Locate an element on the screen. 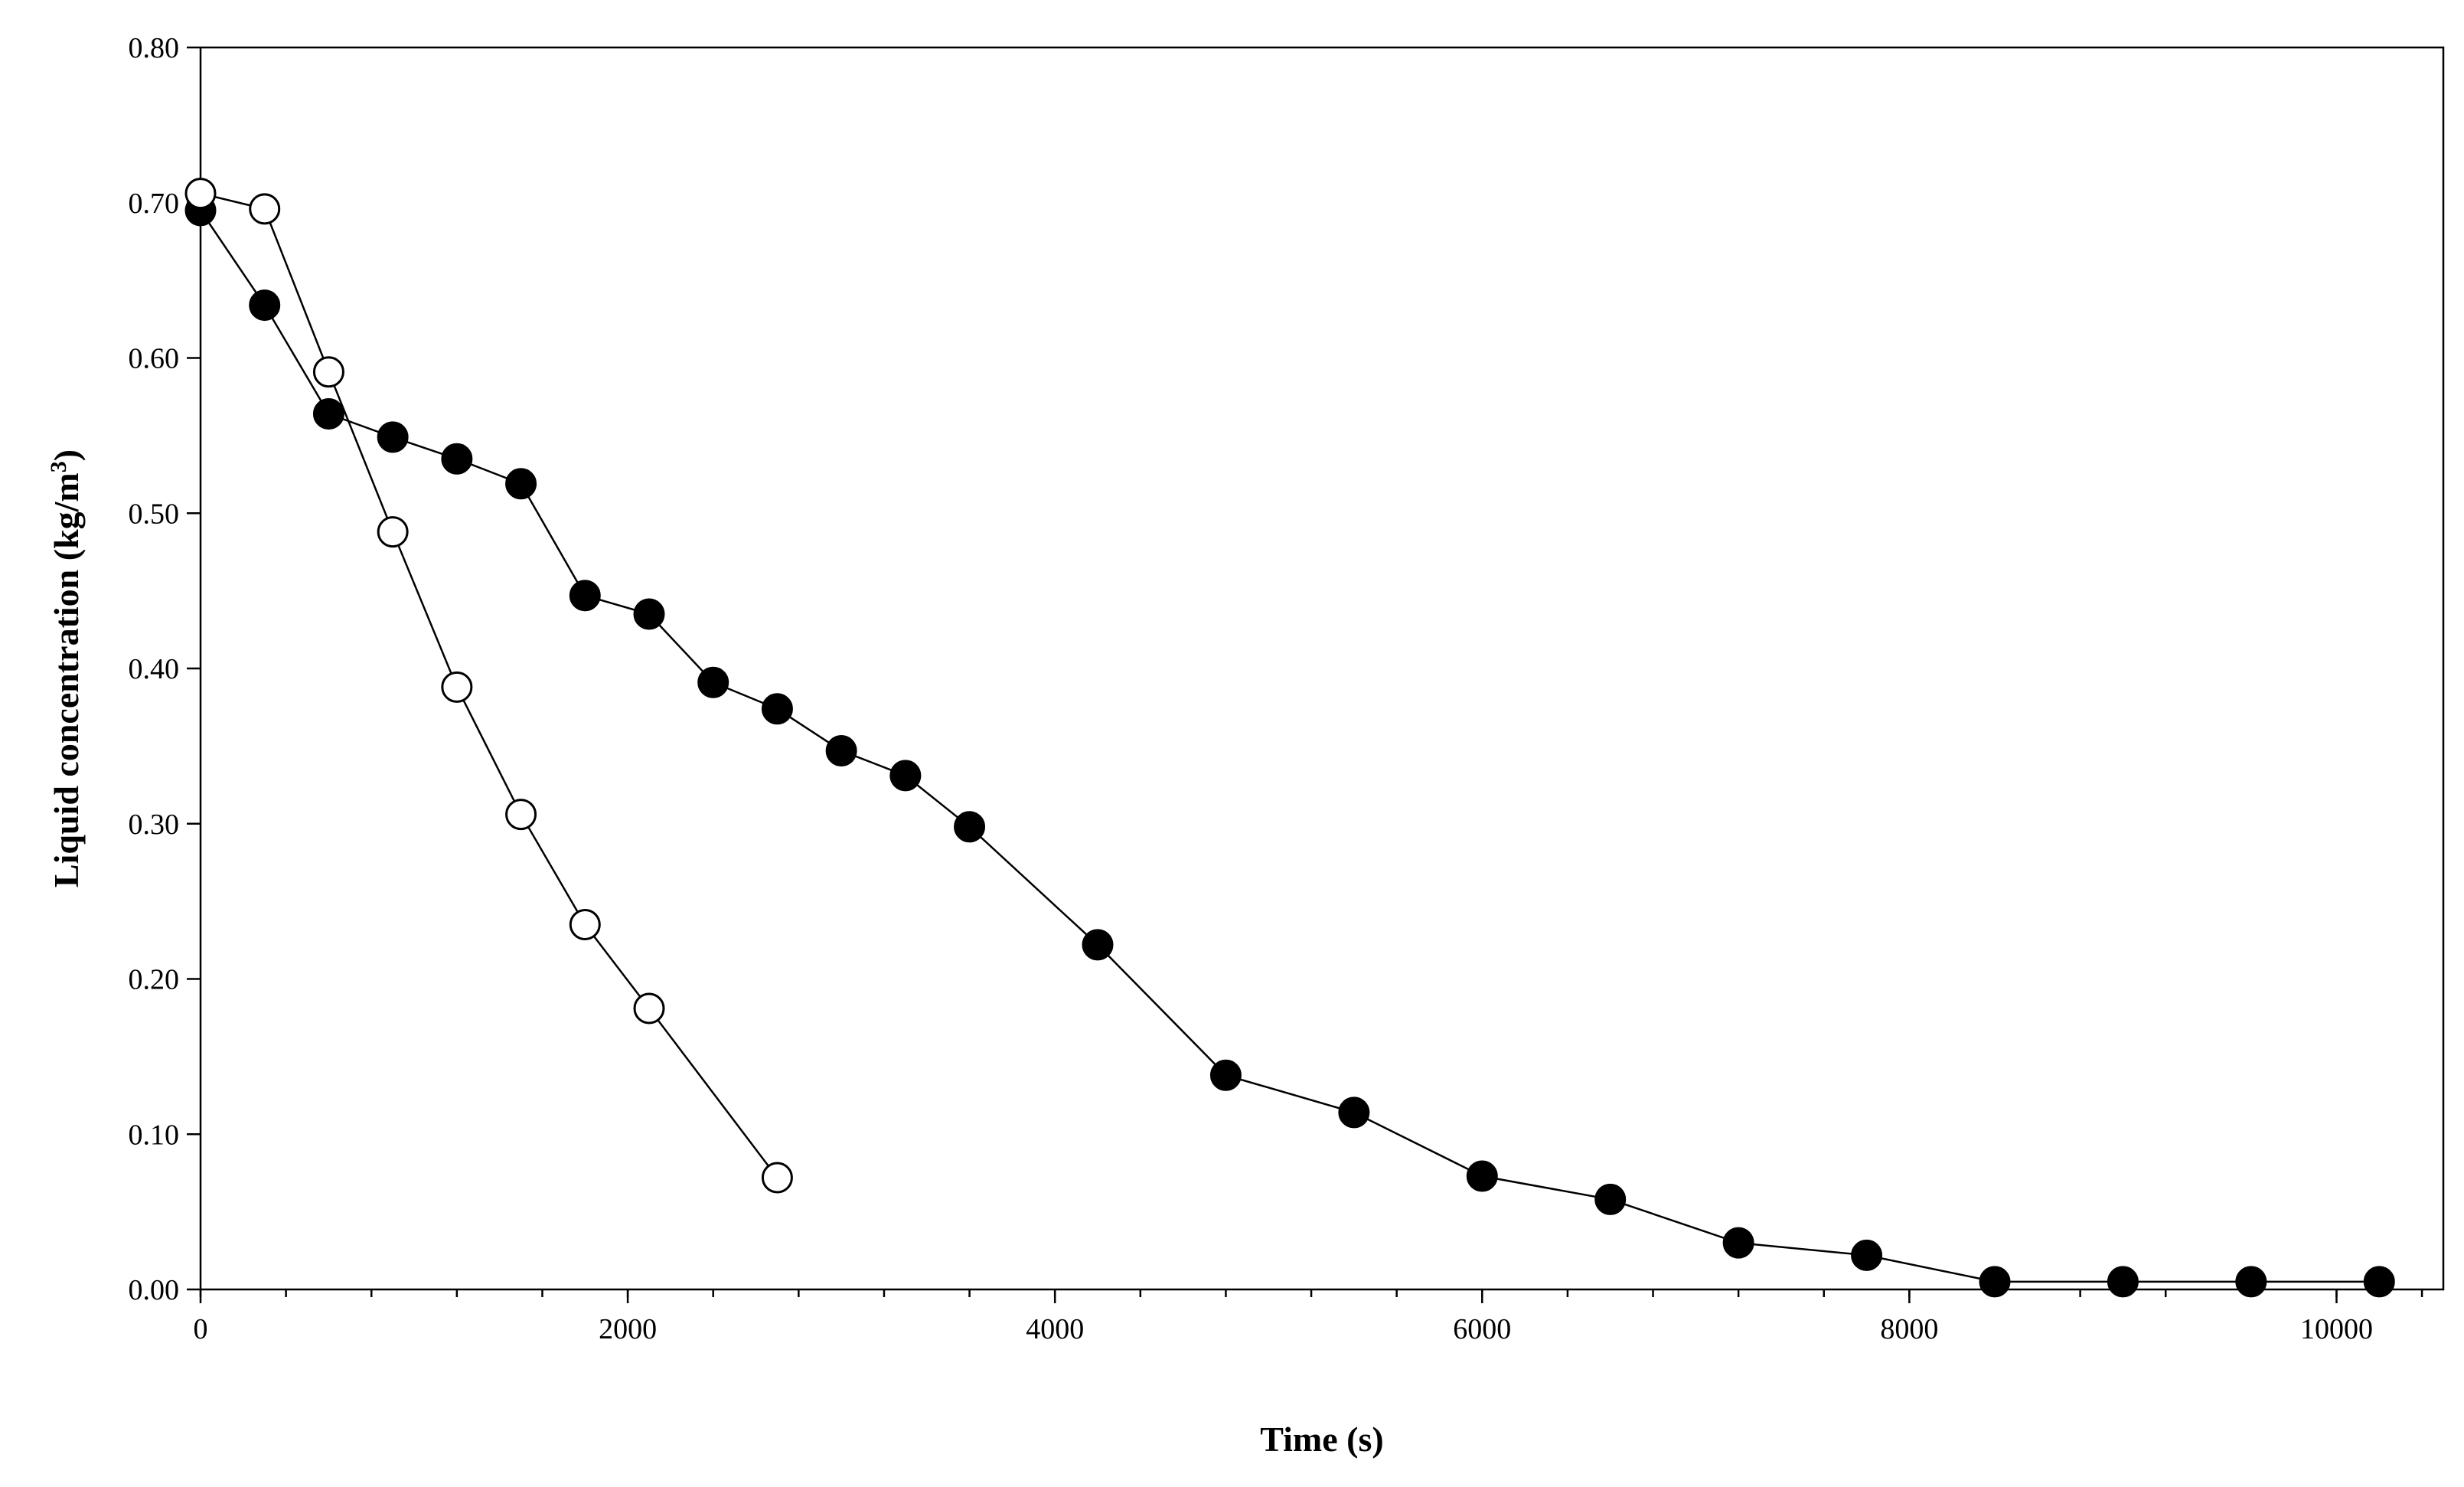 The height and width of the screenshot is (1487, 2464). y-tick-label: 0.00 is located at coordinates (154, 1290).